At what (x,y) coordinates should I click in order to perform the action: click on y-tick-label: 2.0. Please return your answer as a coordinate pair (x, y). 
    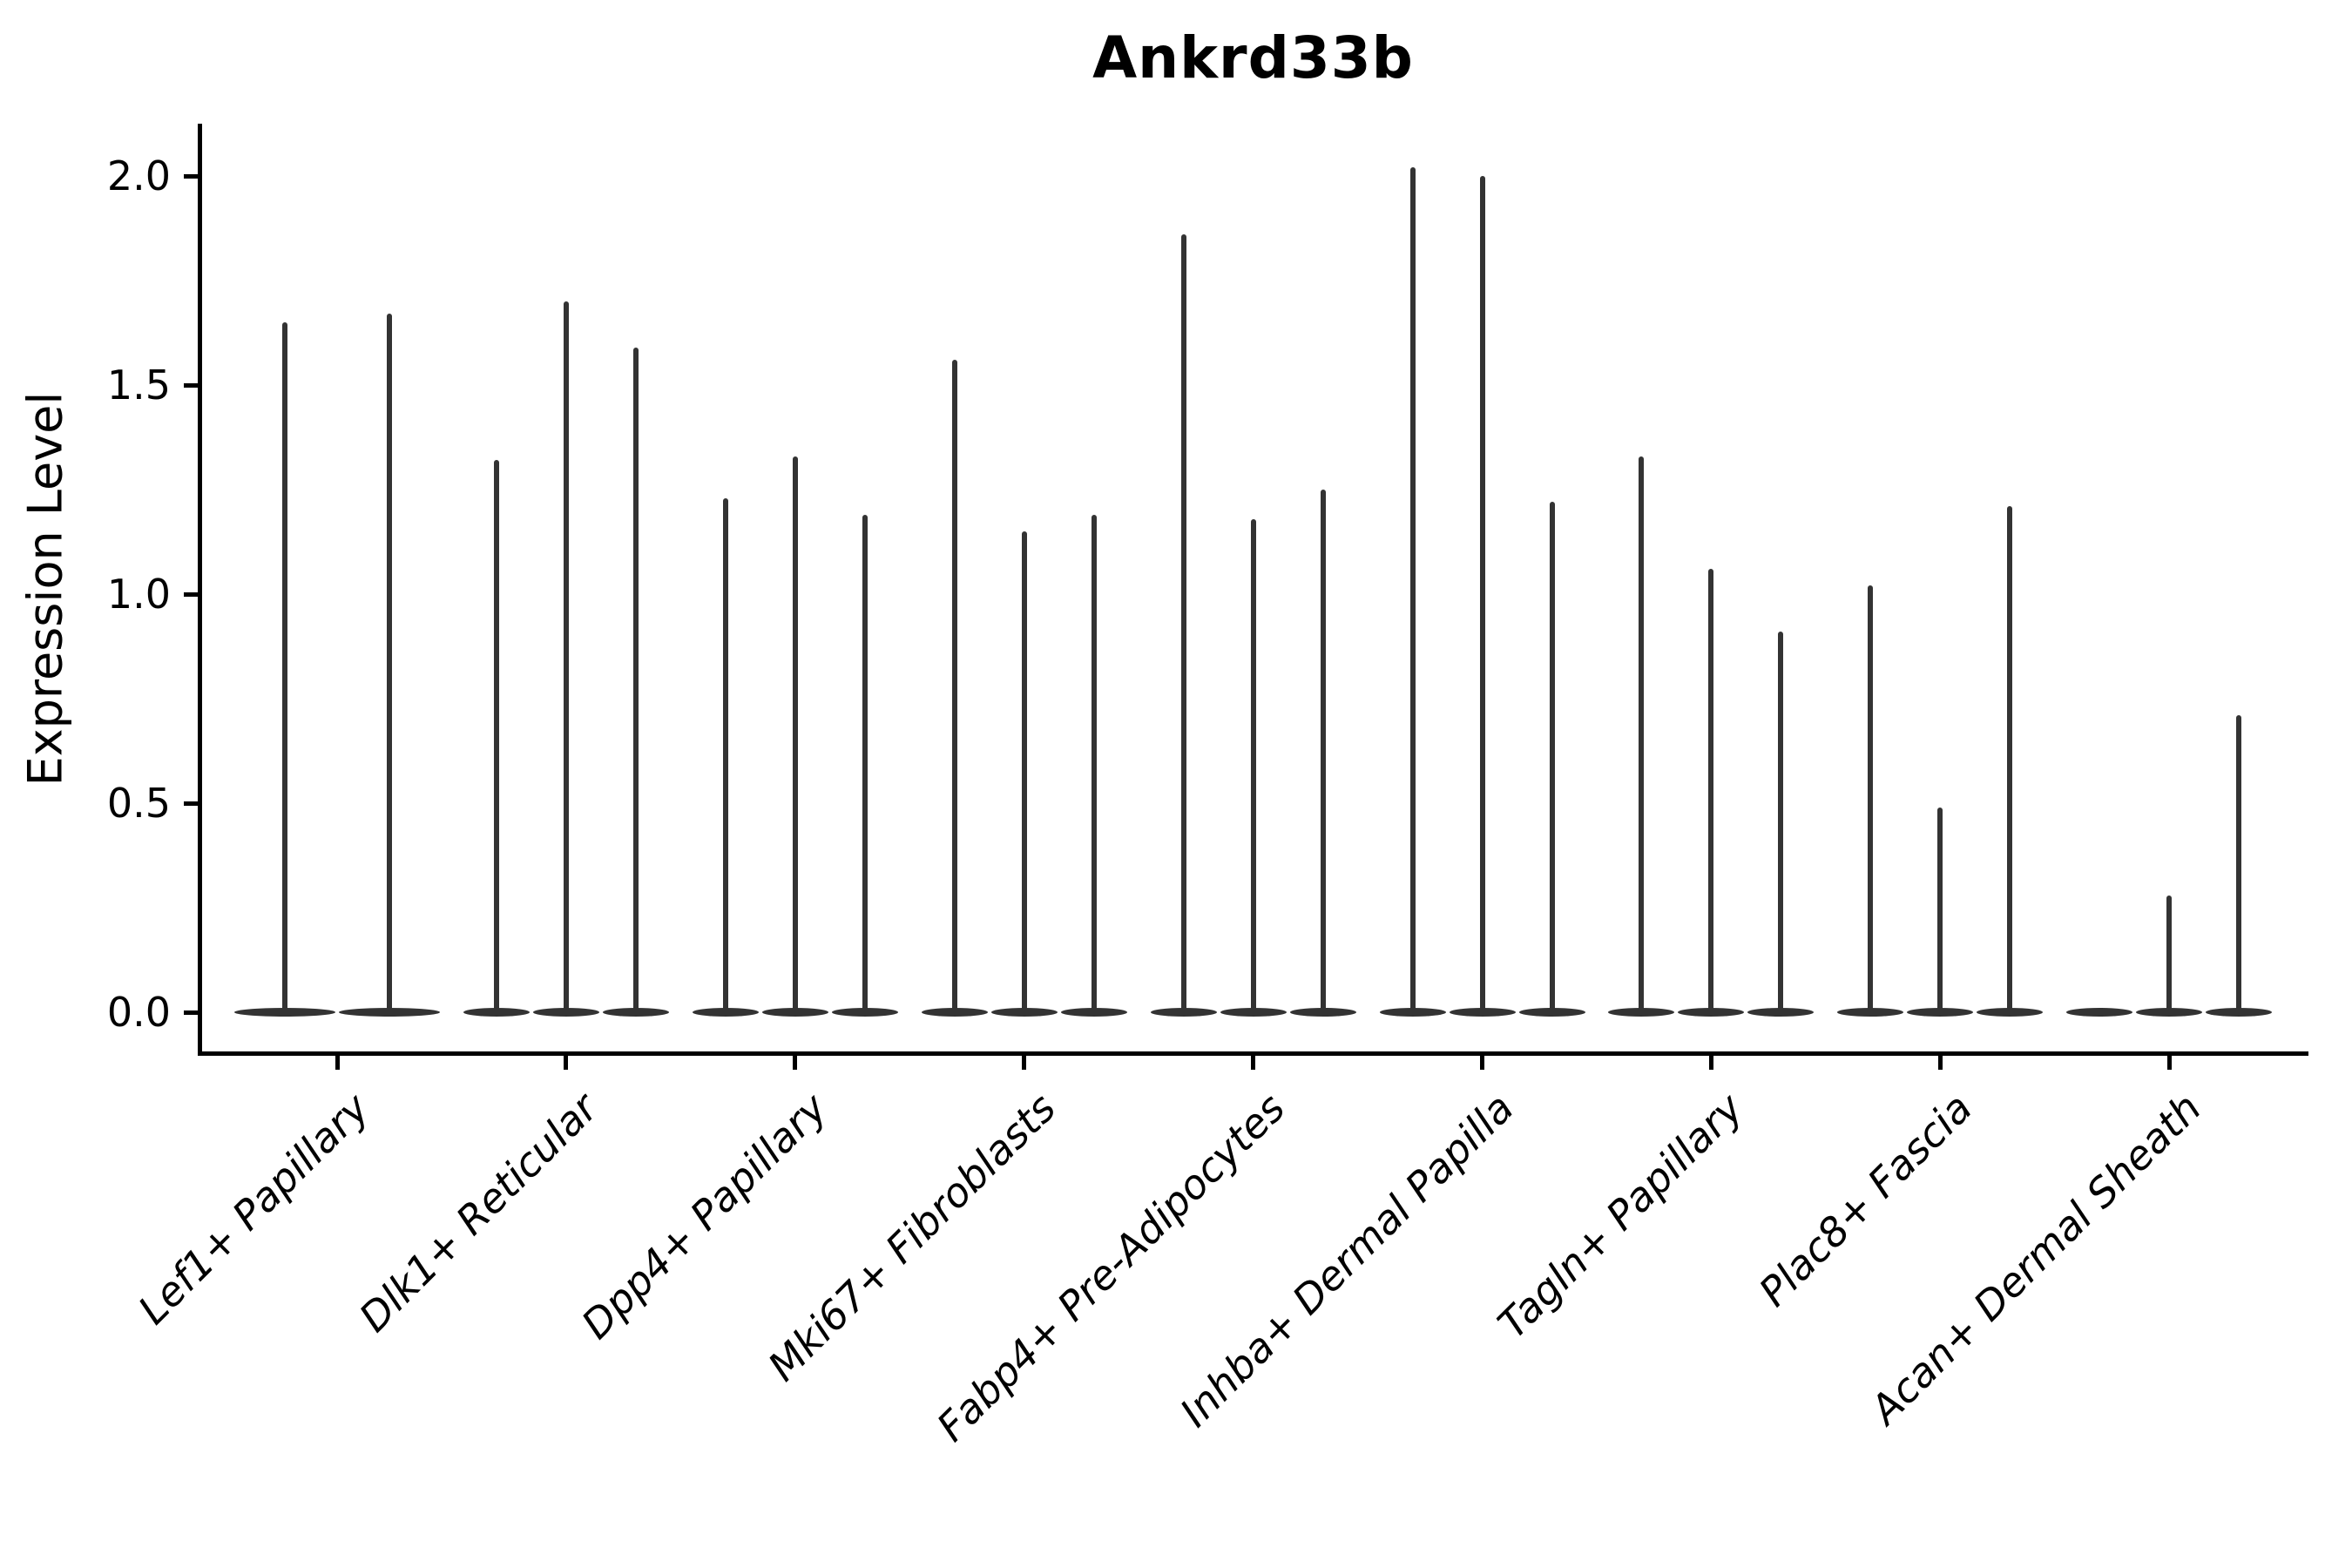
    Looking at the image, I should click on (138, 175).